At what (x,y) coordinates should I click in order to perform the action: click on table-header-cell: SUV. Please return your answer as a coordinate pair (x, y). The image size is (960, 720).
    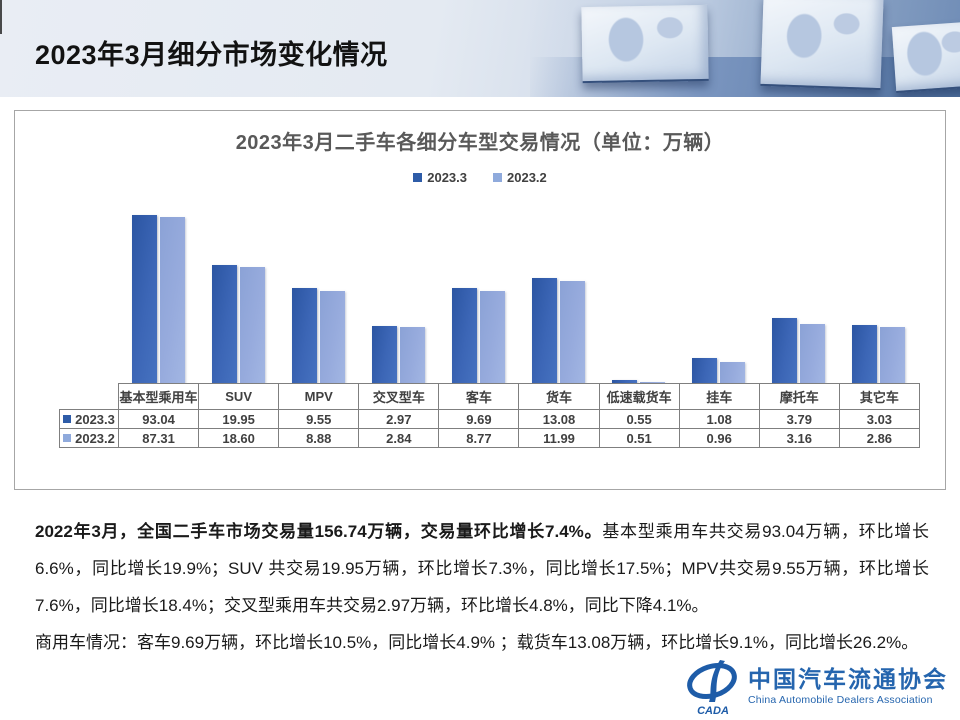
    Looking at the image, I should click on (239, 396).